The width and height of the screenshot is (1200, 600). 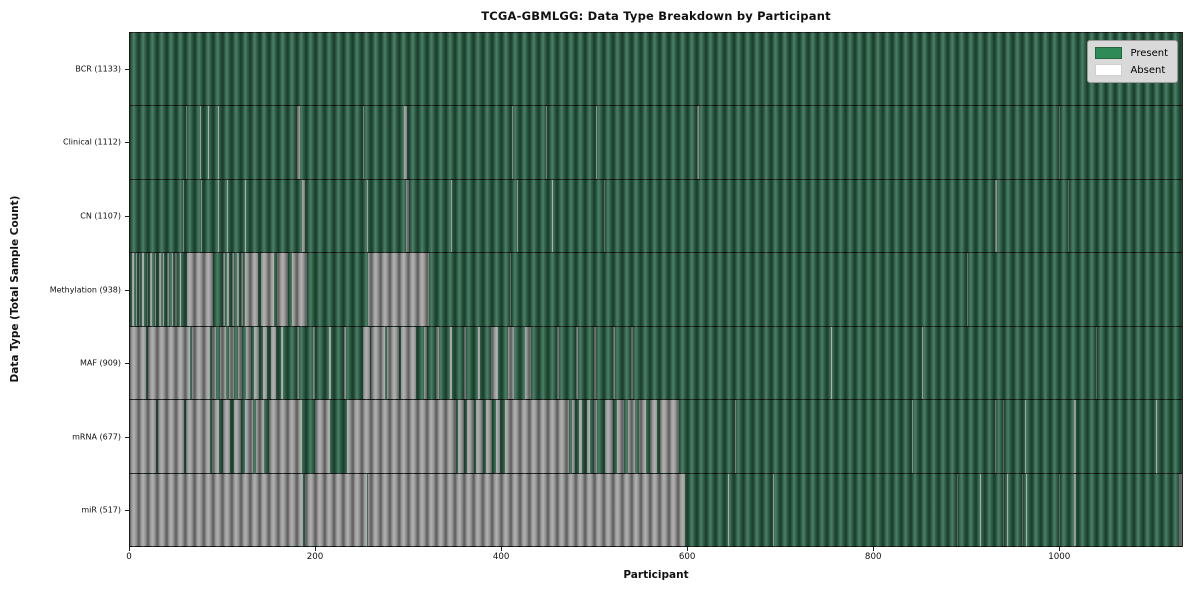 I want to click on row-clinical, so click(x=656, y=143).